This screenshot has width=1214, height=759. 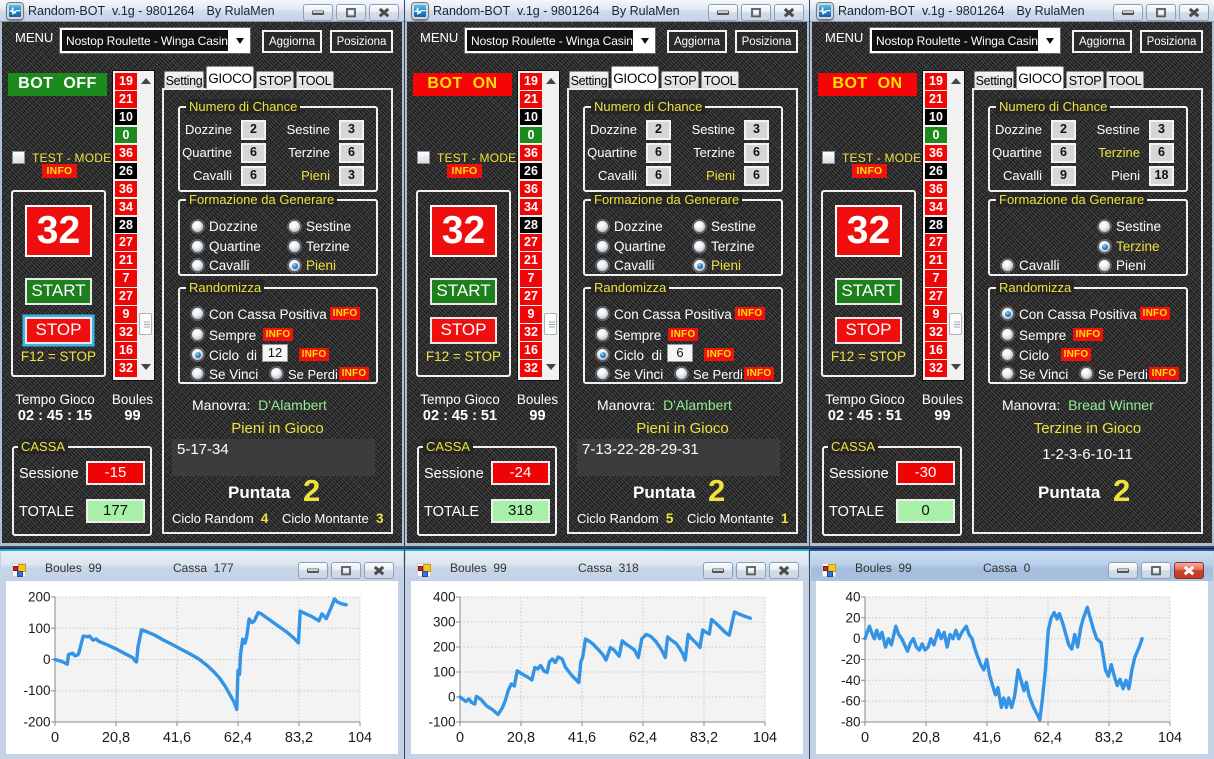 I want to click on svg-text: -20, so click(x=851, y=659).